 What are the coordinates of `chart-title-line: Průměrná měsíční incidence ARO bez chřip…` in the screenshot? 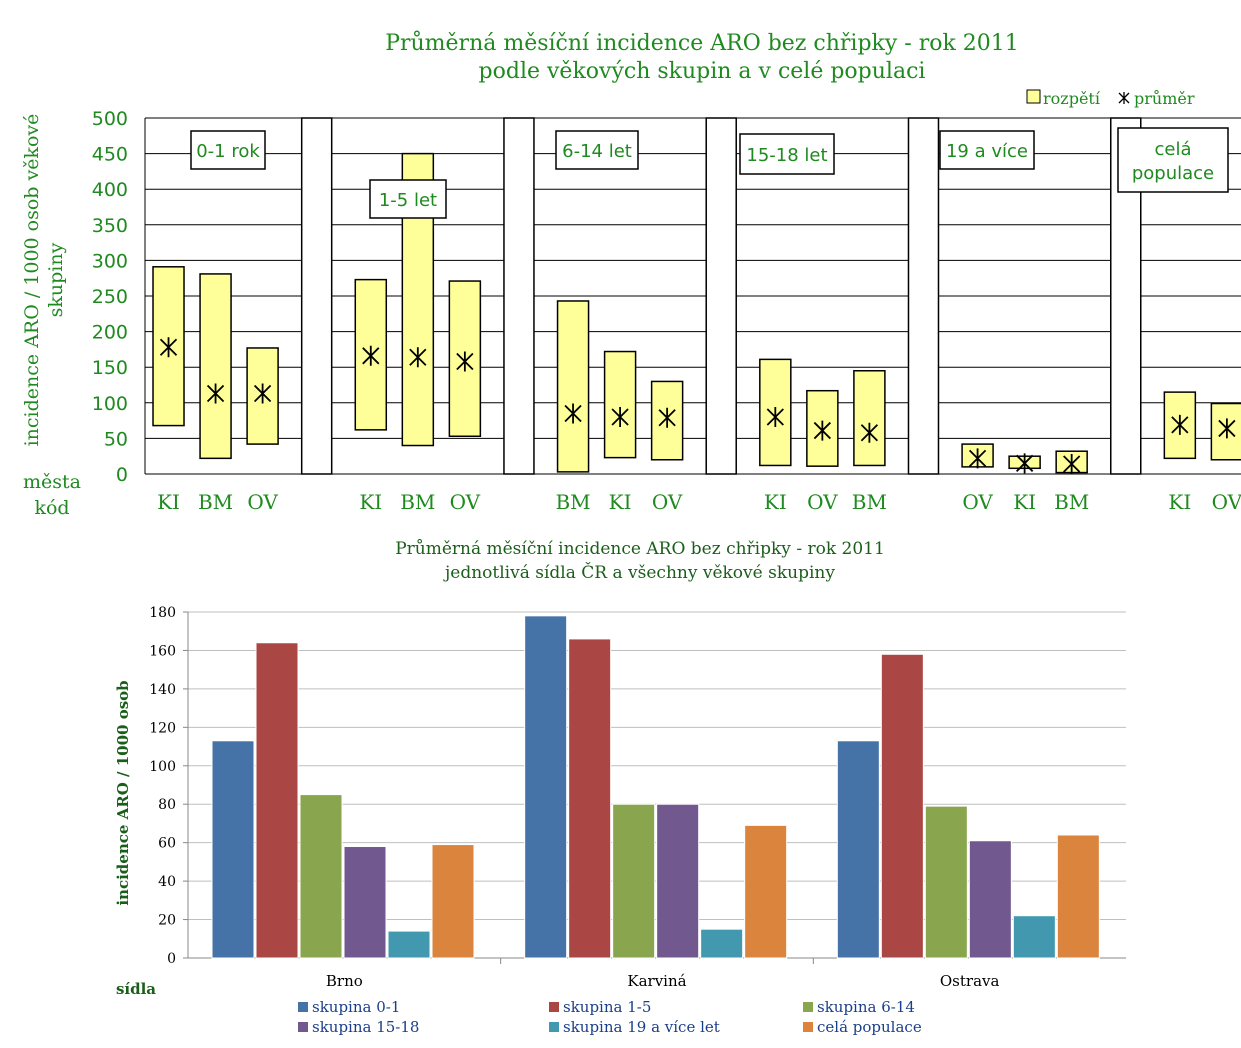 It's located at (702, 42).